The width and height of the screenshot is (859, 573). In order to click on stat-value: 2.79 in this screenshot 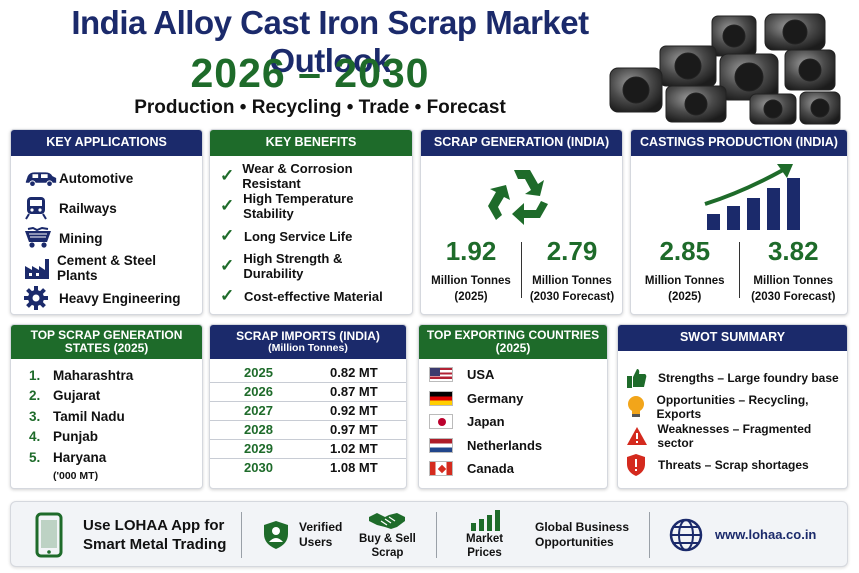, I will do `click(572, 251)`.